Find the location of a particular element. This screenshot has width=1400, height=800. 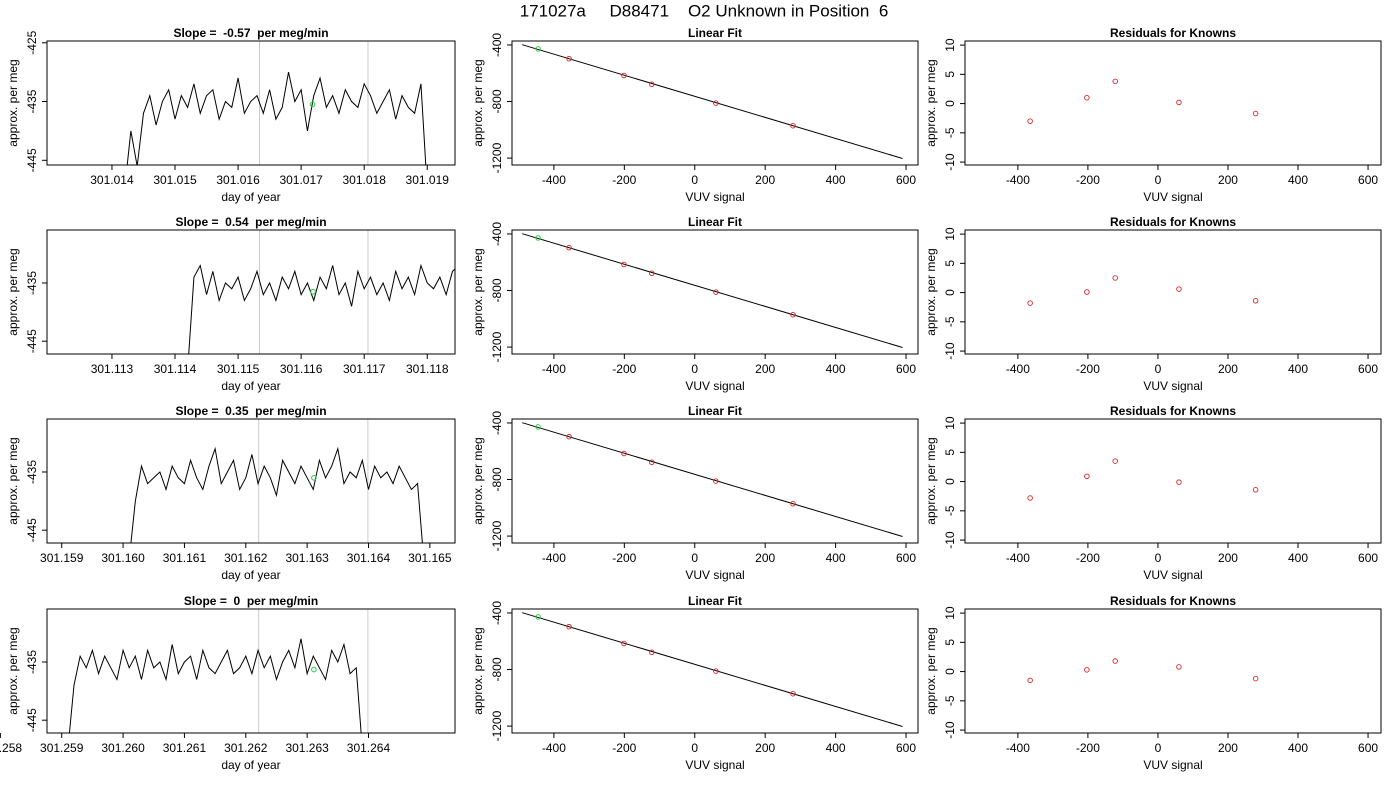

x-tick-label: 301.160 is located at coordinates (123, 558).